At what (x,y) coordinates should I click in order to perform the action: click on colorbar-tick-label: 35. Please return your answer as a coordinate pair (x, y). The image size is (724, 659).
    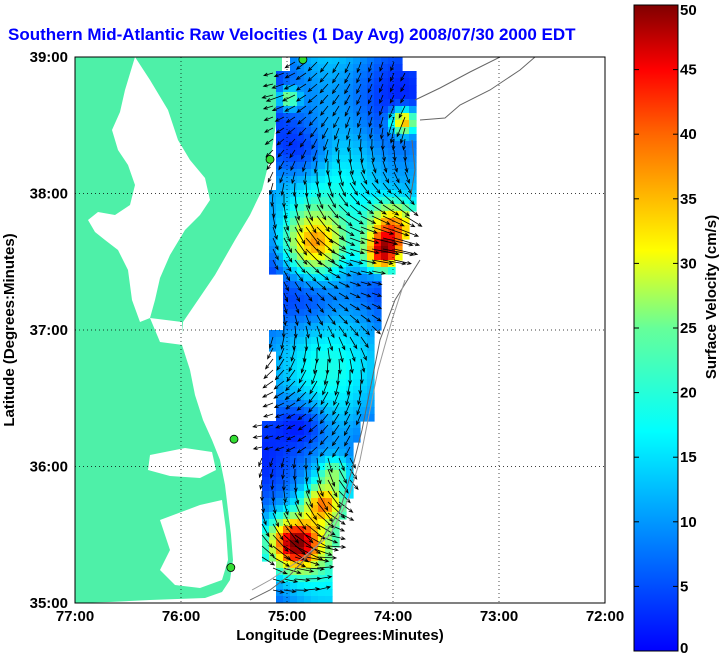
    Looking at the image, I should click on (688, 199).